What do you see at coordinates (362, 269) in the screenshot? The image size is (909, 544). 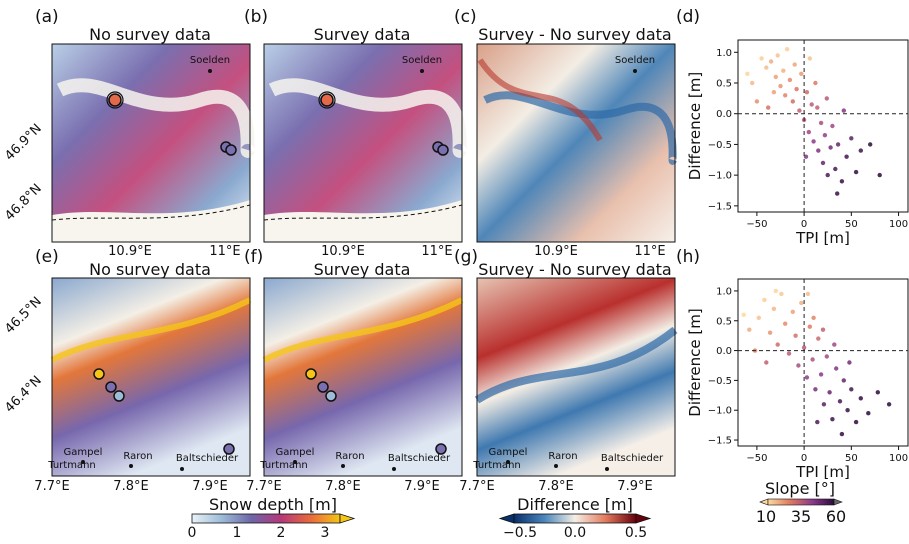 I see `map-title-f: Survey data` at bounding box center [362, 269].